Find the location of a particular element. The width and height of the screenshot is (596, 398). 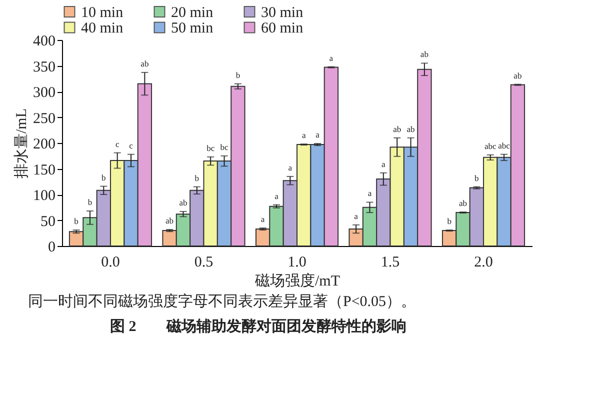

legend-label: 10 min is located at coordinates (102, 12).